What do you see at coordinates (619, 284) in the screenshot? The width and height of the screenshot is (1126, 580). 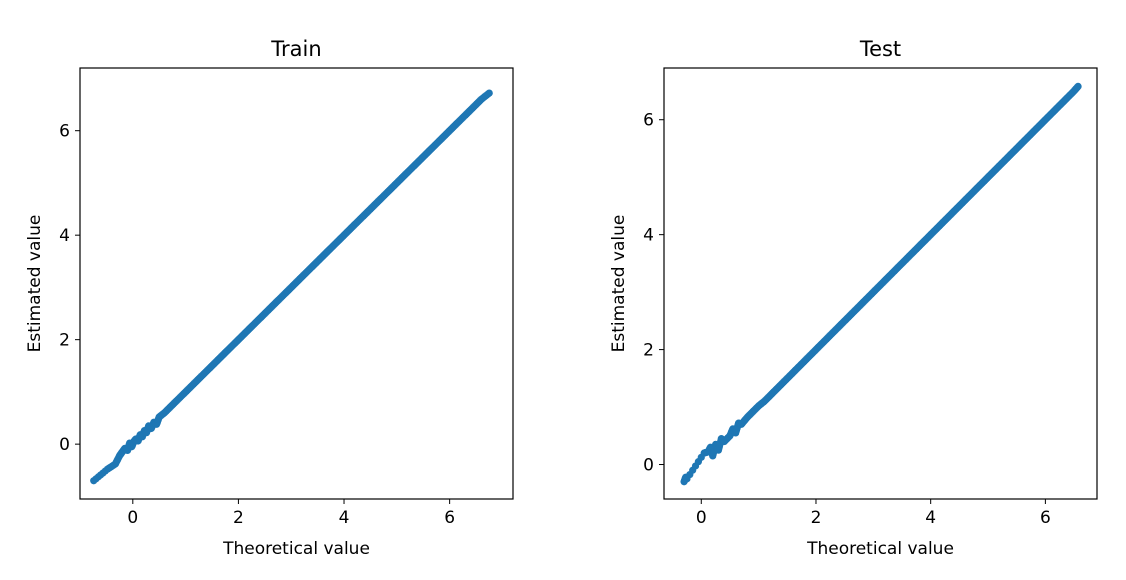 I see `test-ylabel: Estimated value` at bounding box center [619, 284].